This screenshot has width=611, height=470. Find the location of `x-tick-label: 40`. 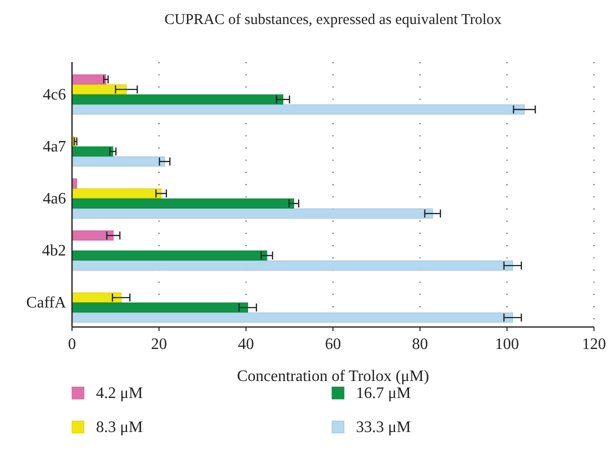

x-tick-label: 40 is located at coordinates (246, 344).